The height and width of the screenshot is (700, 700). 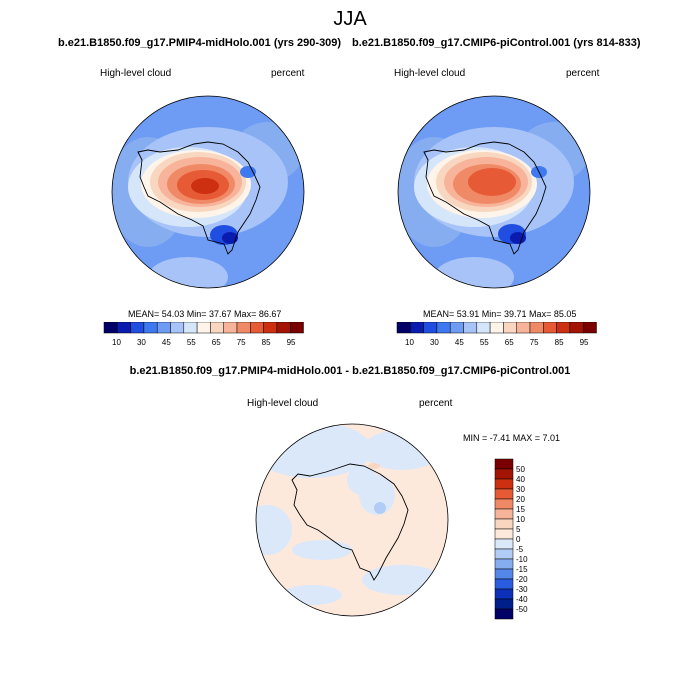 What do you see at coordinates (205, 314) in the screenshot?
I see `panel-left-stats: MEAN= 54.03 Min= 37.67 Max= 86.67` at bounding box center [205, 314].